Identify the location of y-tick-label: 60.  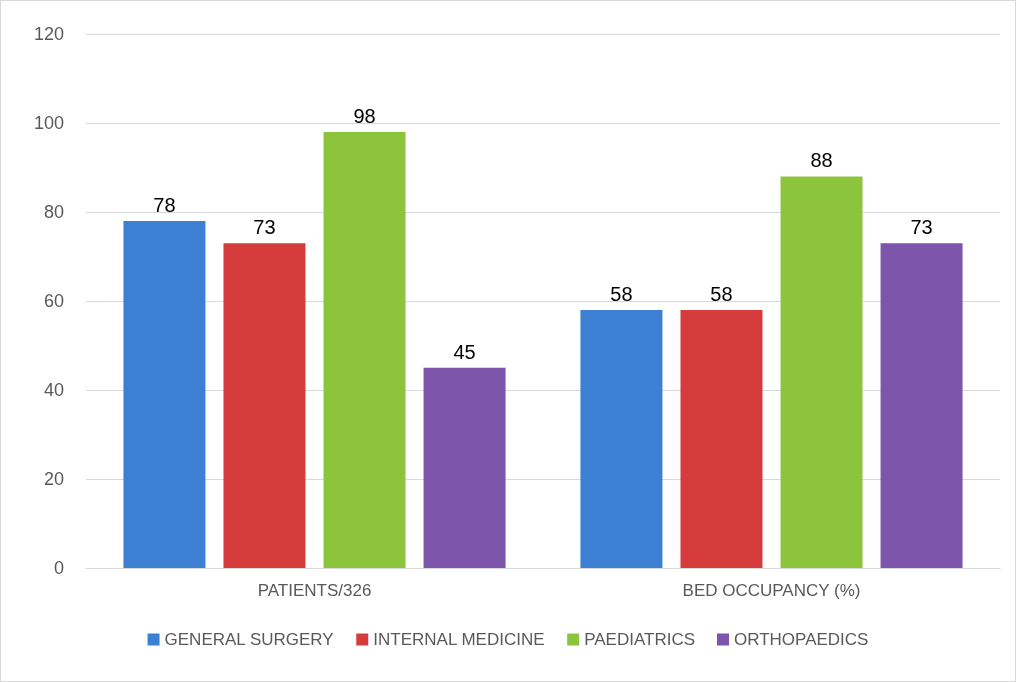
(53, 301).